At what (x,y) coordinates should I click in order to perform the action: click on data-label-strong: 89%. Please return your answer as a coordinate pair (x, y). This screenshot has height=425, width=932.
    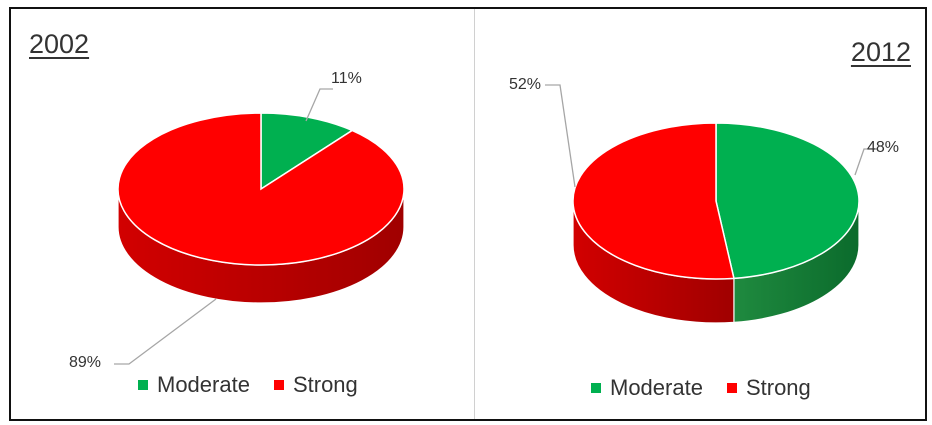
    Looking at the image, I should click on (85, 362).